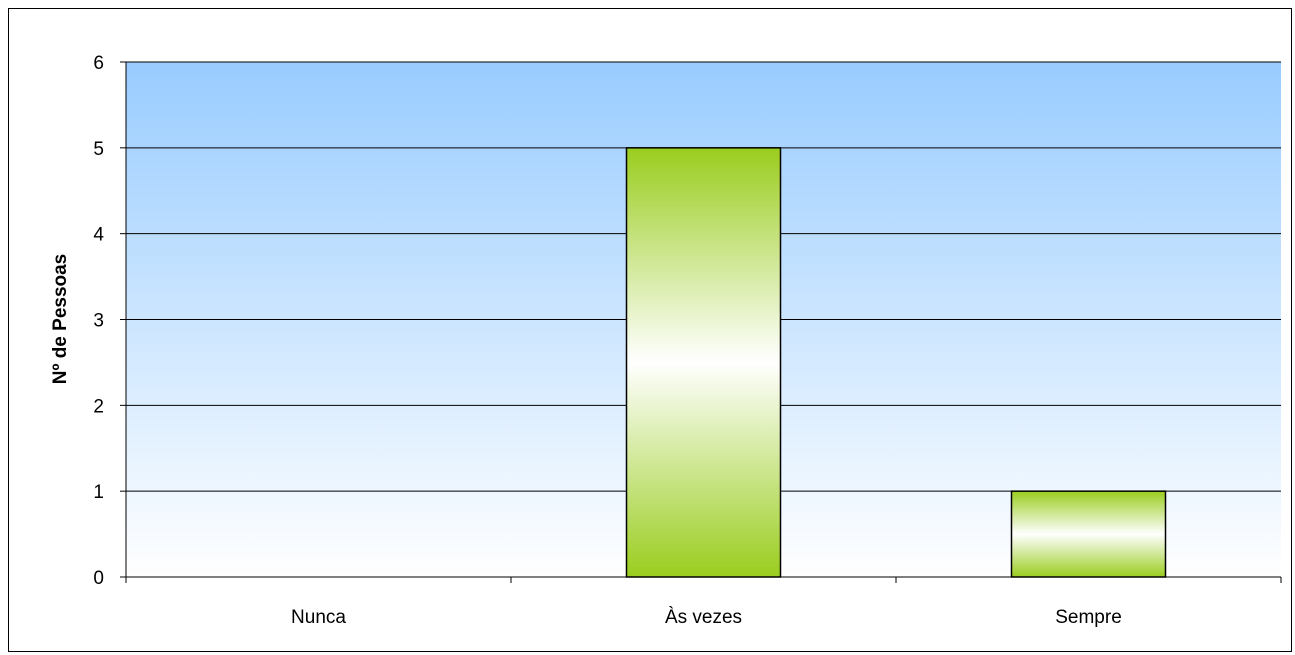  What do you see at coordinates (98, 406) in the screenshot?
I see `y-tick-label: 2` at bounding box center [98, 406].